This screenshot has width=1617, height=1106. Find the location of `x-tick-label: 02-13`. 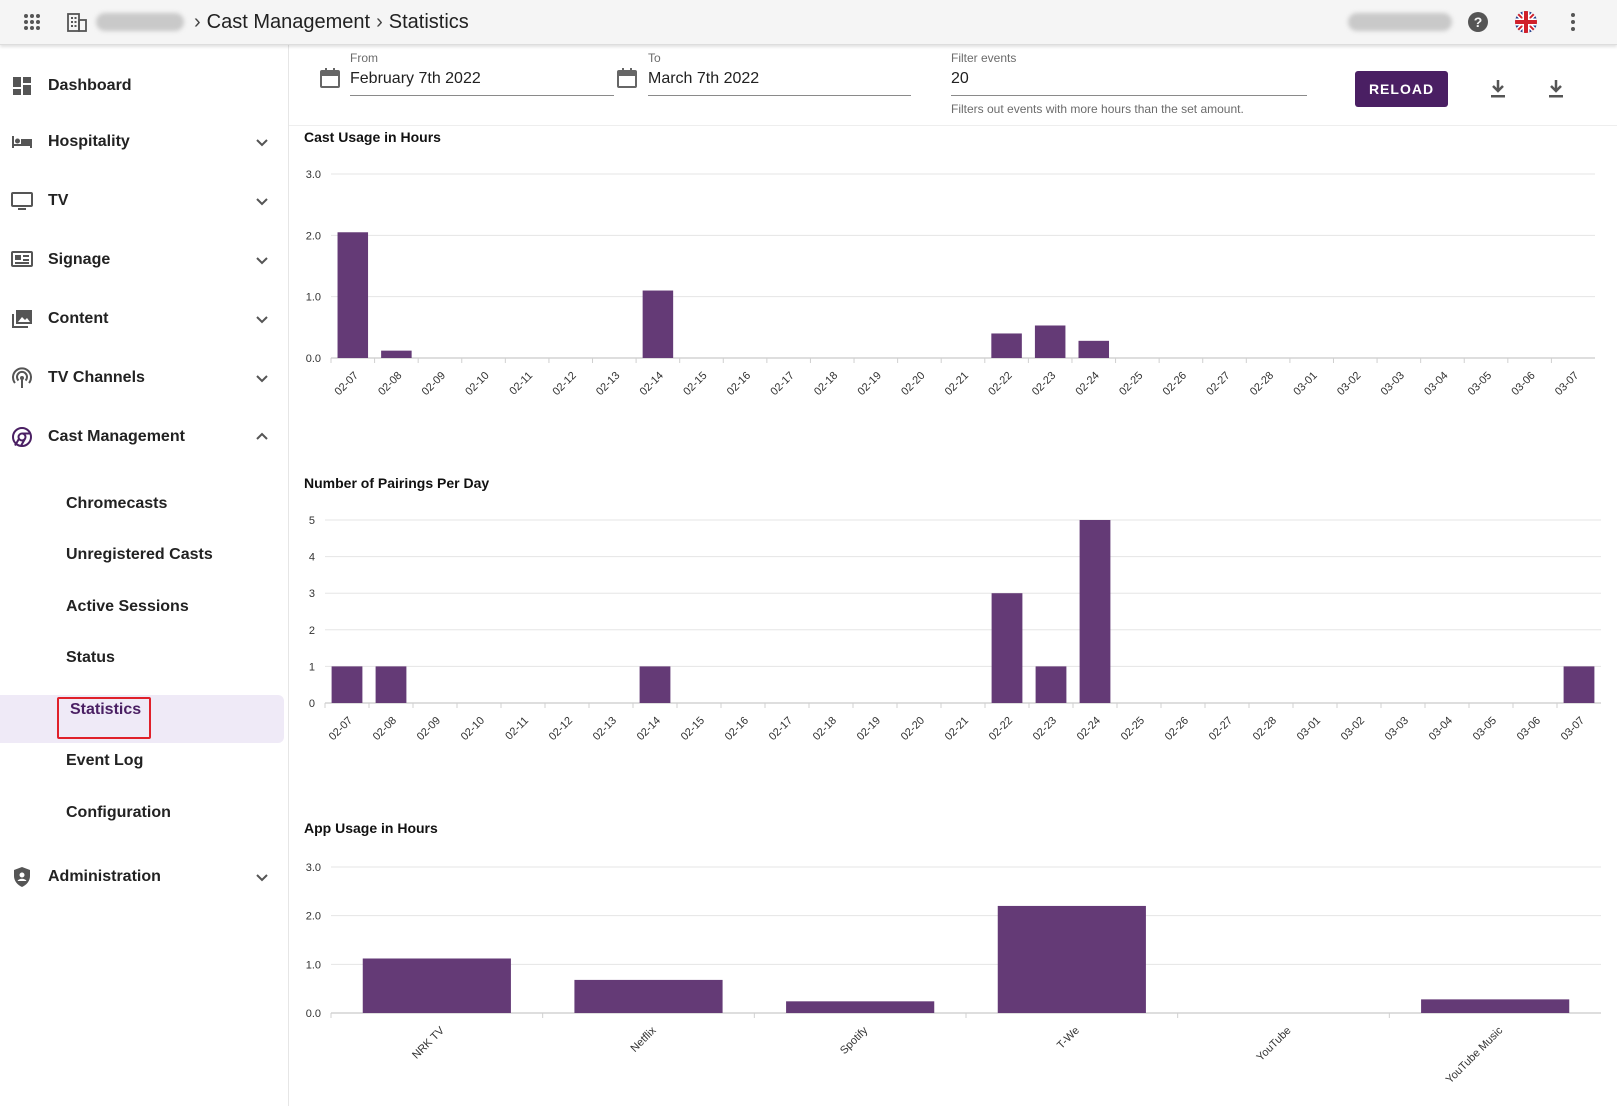

x-tick-label: 02-13 is located at coordinates (608, 384).